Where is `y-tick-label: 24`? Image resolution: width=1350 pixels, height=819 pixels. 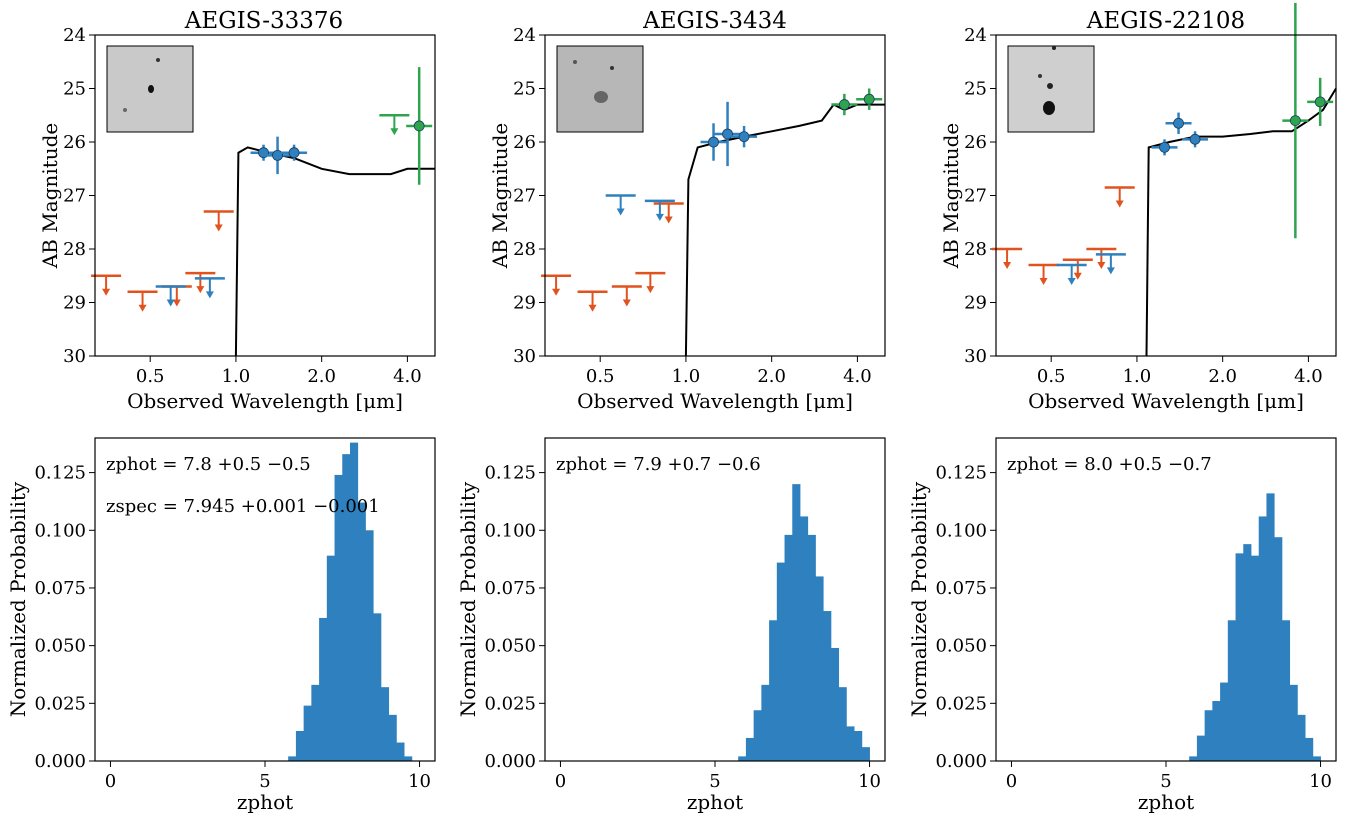
y-tick-label: 24 is located at coordinates (74, 35).